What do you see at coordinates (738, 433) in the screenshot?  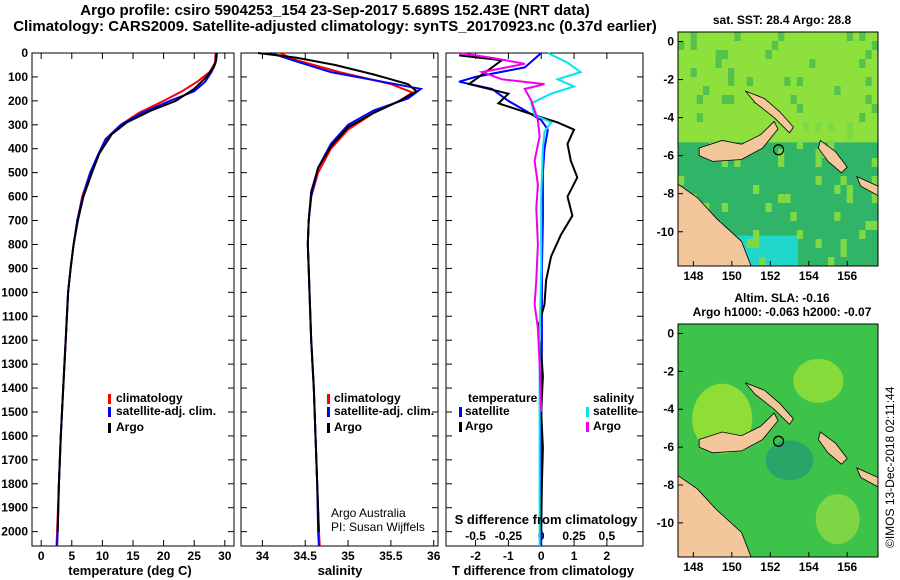 I see `land-new-britain` at bounding box center [738, 433].